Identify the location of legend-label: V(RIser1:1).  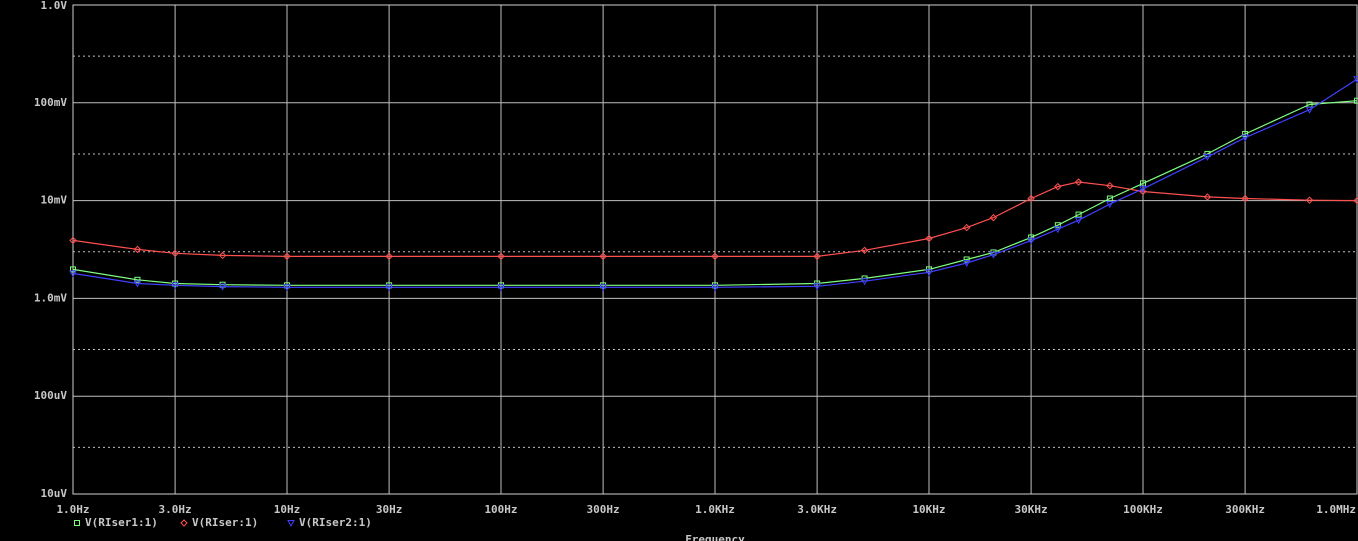
(121, 522).